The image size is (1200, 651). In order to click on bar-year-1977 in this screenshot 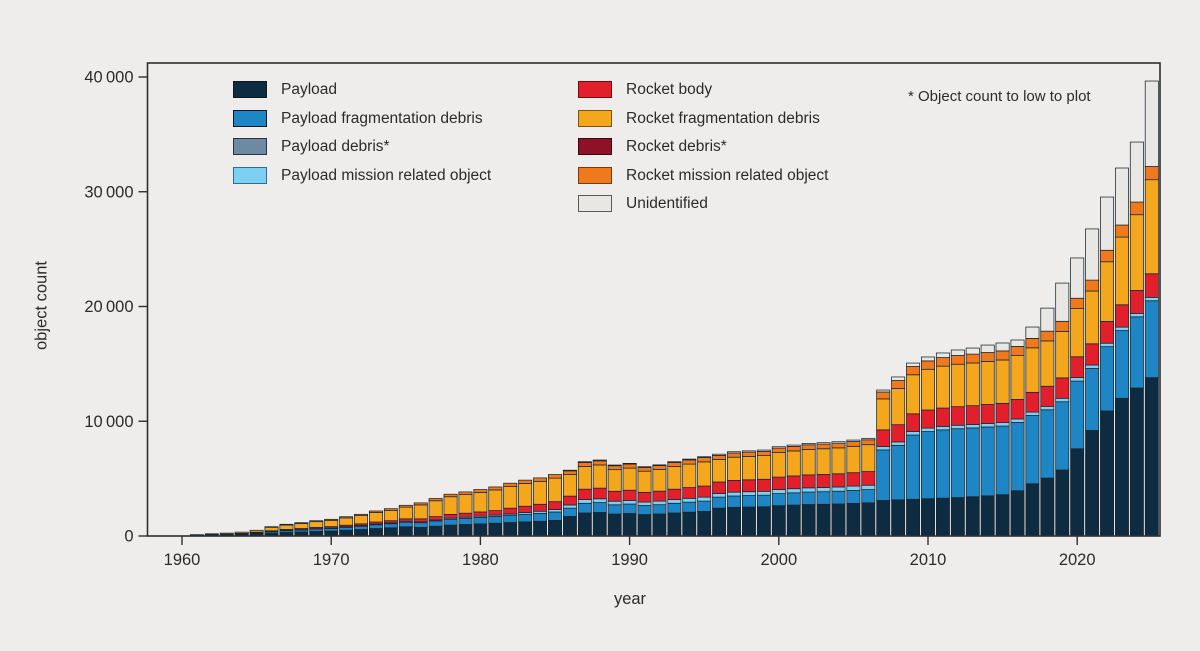, I will do `click(435, 517)`.